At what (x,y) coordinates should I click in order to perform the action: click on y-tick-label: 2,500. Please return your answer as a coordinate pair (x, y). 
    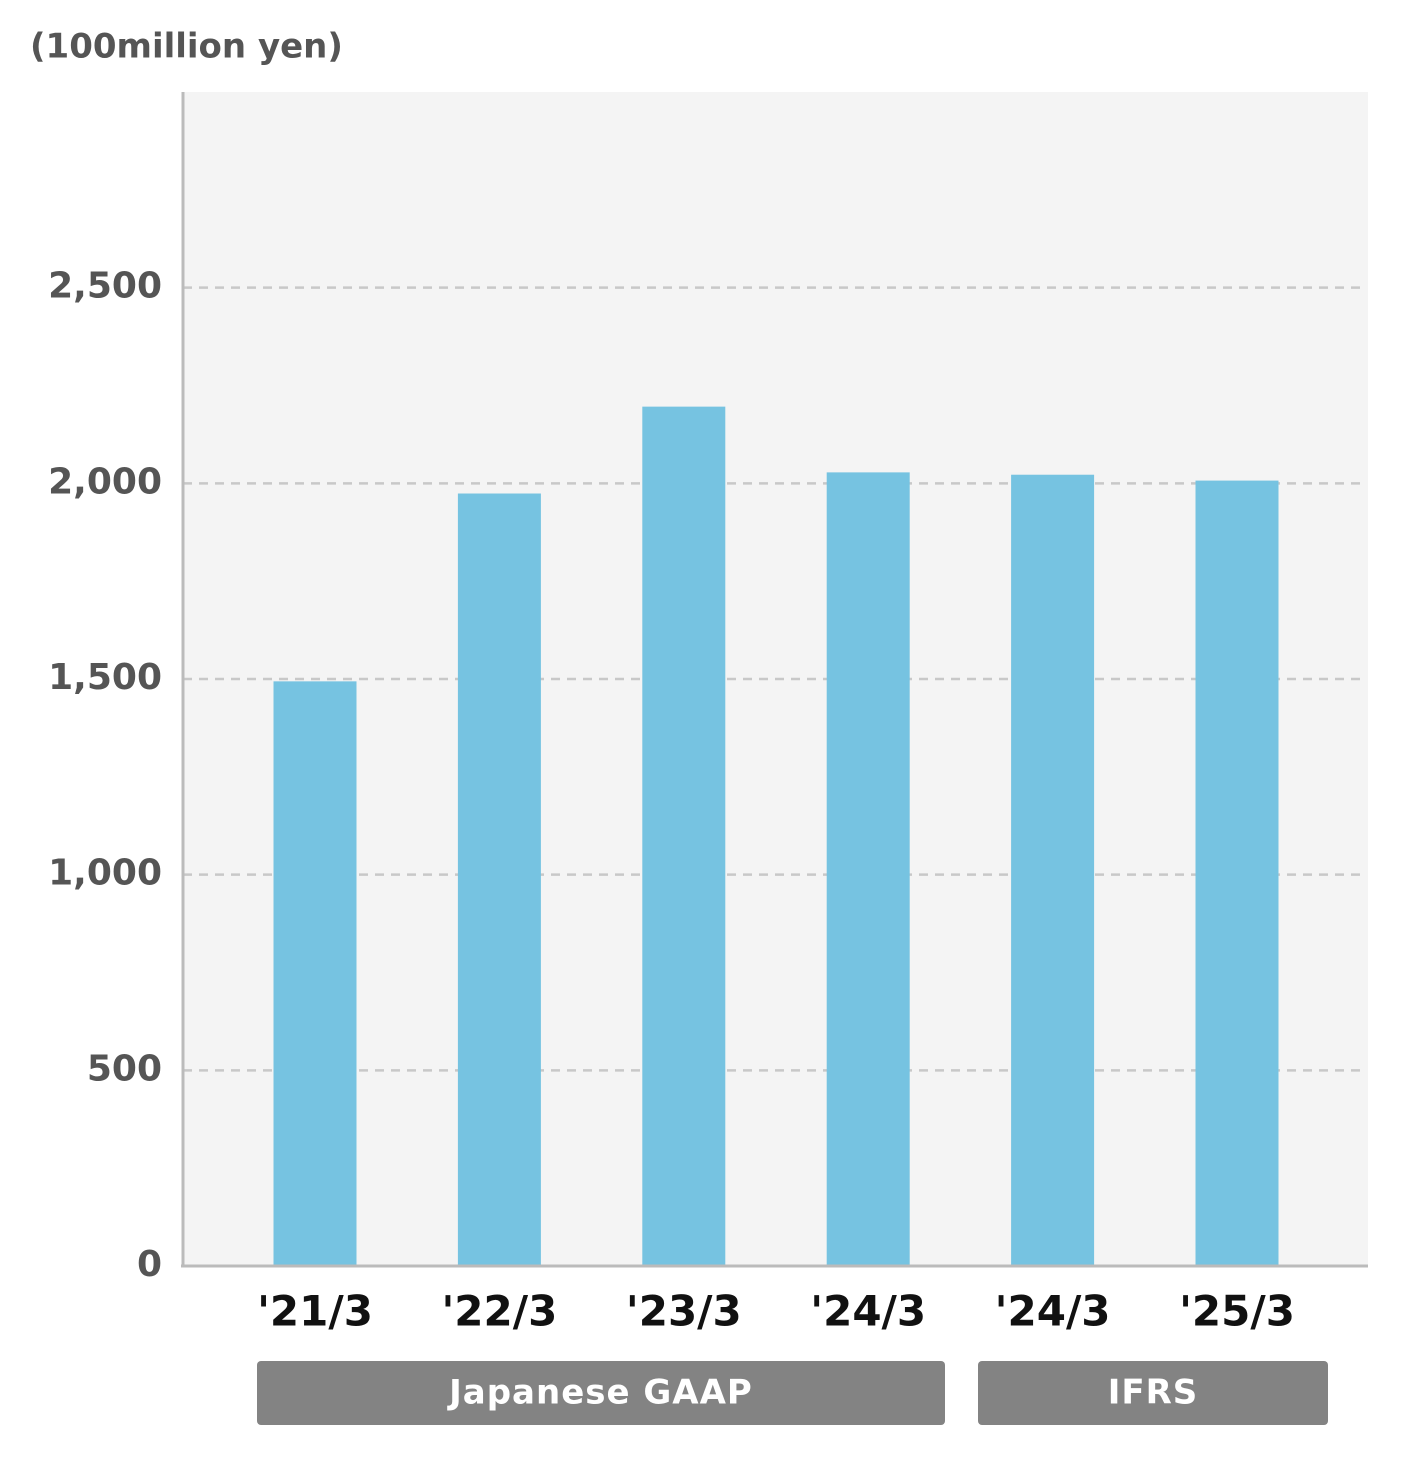
    Looking at the image, I should click on (105, 286).